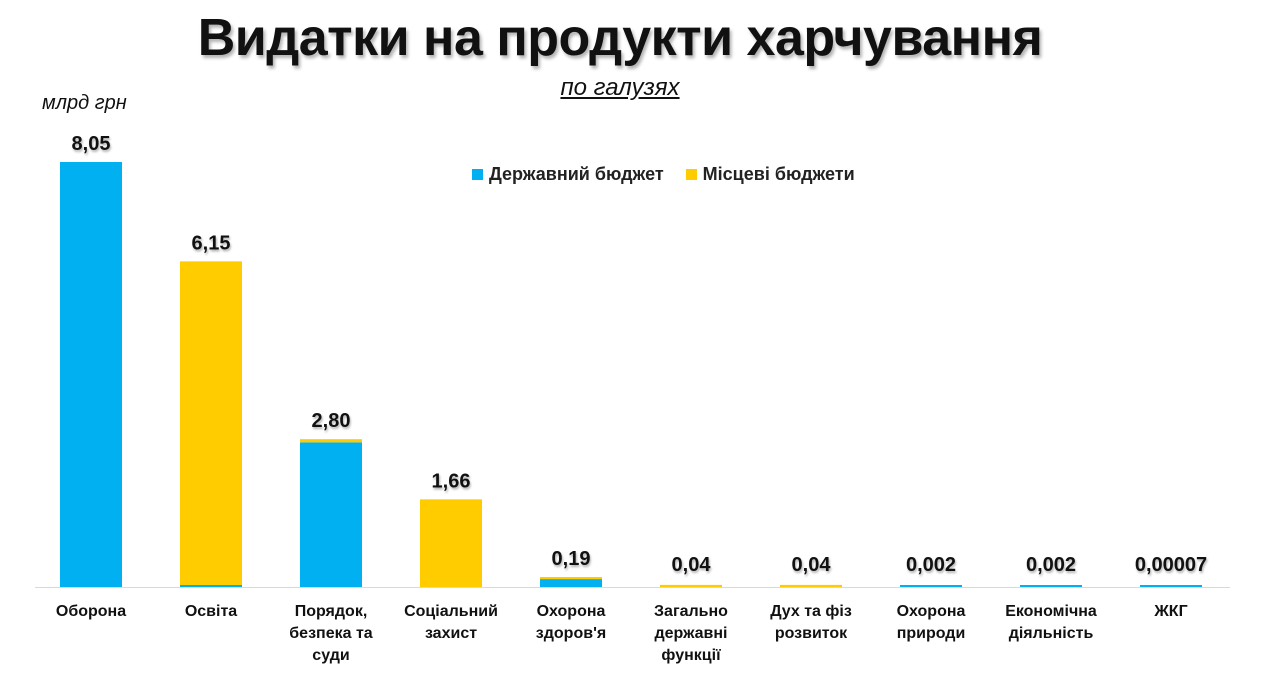 The height and width of the screenshot is (687, 1288). Describe the element at coordinates (84, 103) in the screenshot. I see `y-axis-unit-label: млрд грн` at that location.